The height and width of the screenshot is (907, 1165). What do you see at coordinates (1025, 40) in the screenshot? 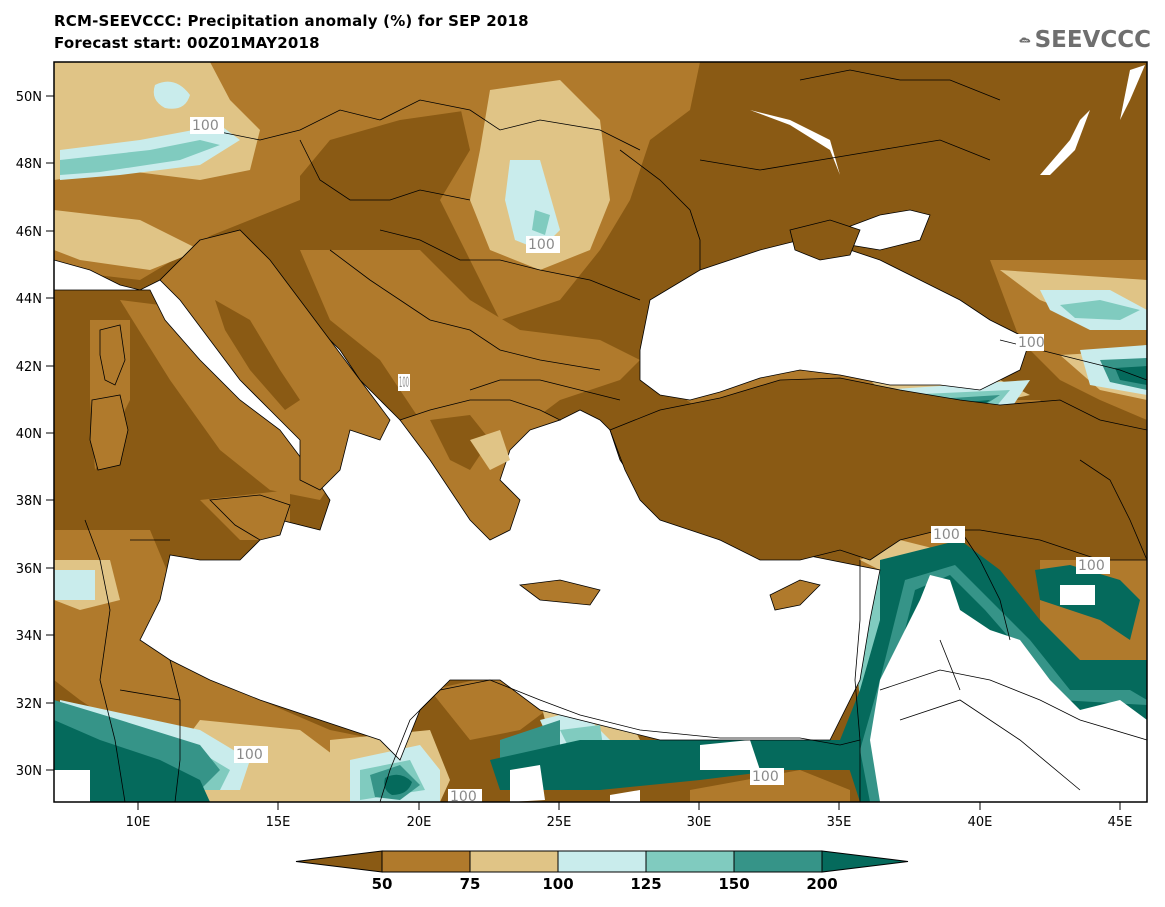
I see `cloud-logo-icon` at bounding box center [1025, 40].